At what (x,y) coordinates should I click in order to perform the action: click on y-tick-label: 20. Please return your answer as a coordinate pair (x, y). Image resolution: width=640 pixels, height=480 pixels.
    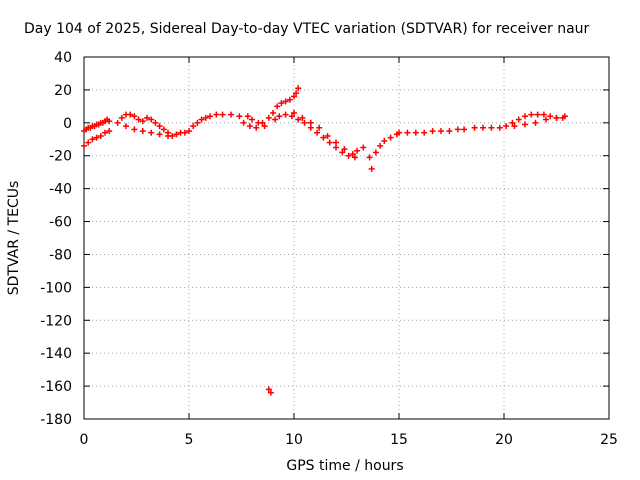
    Looking at the image, I should click on (63, 91).